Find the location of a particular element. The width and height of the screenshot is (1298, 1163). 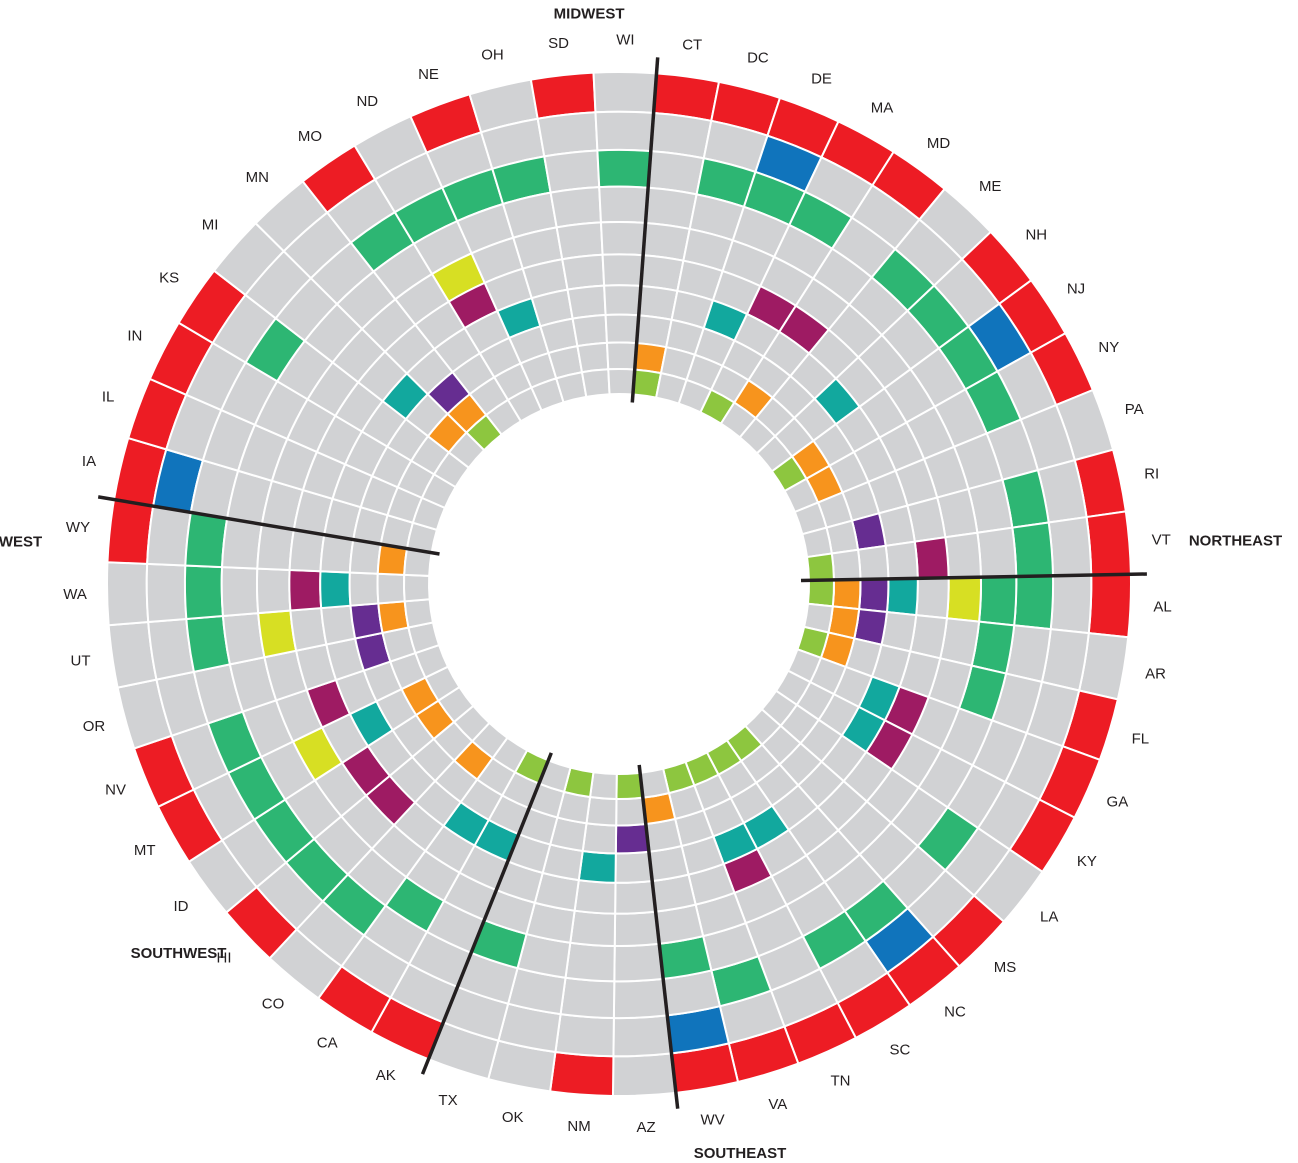

state-label-me: ME is located at coordinates (990, 186).